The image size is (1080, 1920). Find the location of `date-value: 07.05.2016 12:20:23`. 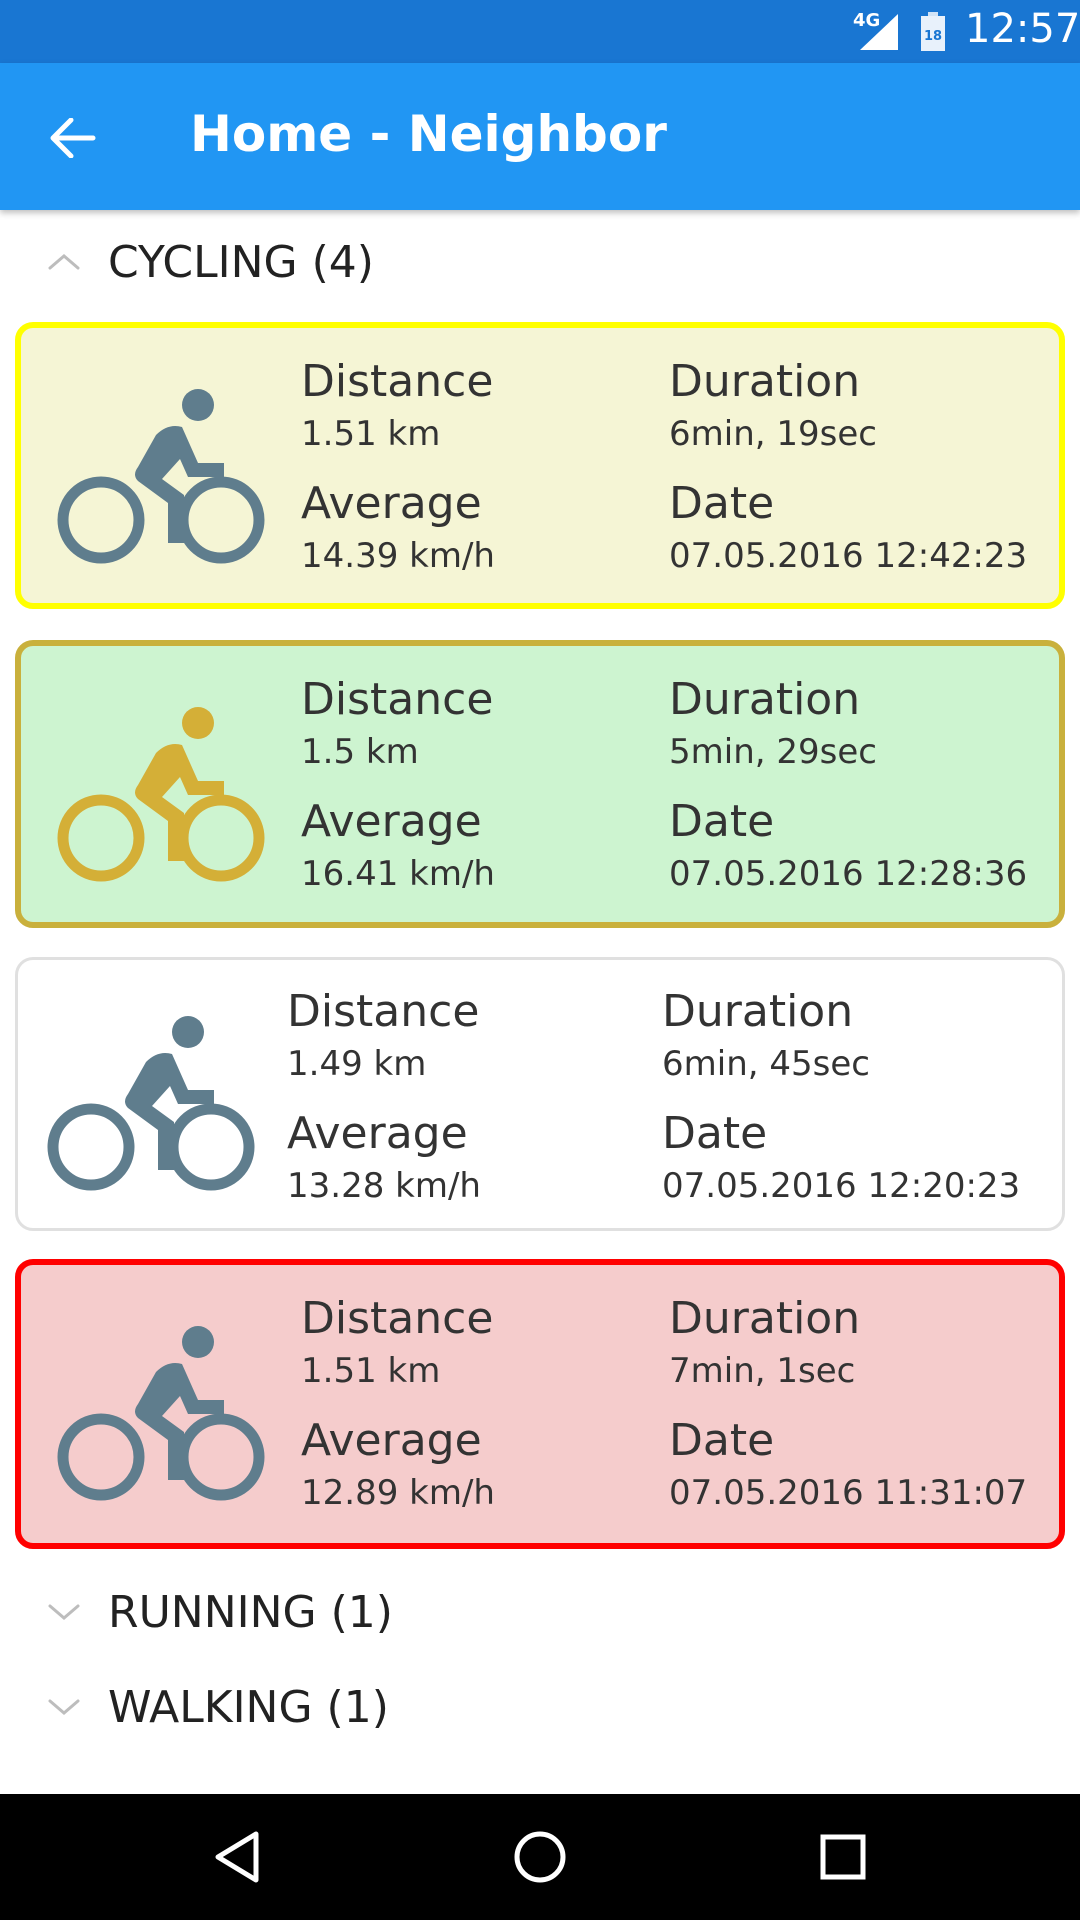

date-value: 07.05.2016 12:20:23 is located at coordinates (841, 1186).